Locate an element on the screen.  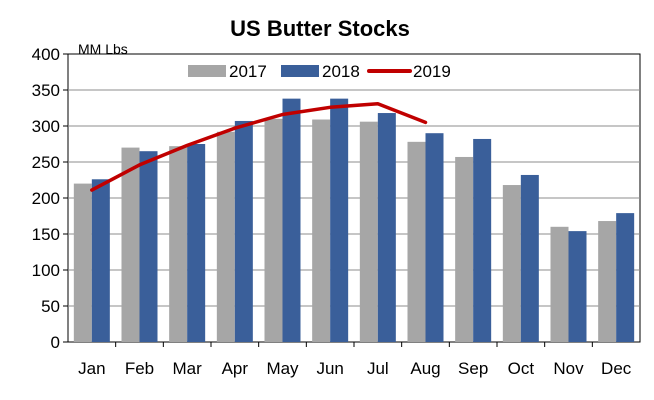
bar-2018-nov is located at coordinates (577, 286).